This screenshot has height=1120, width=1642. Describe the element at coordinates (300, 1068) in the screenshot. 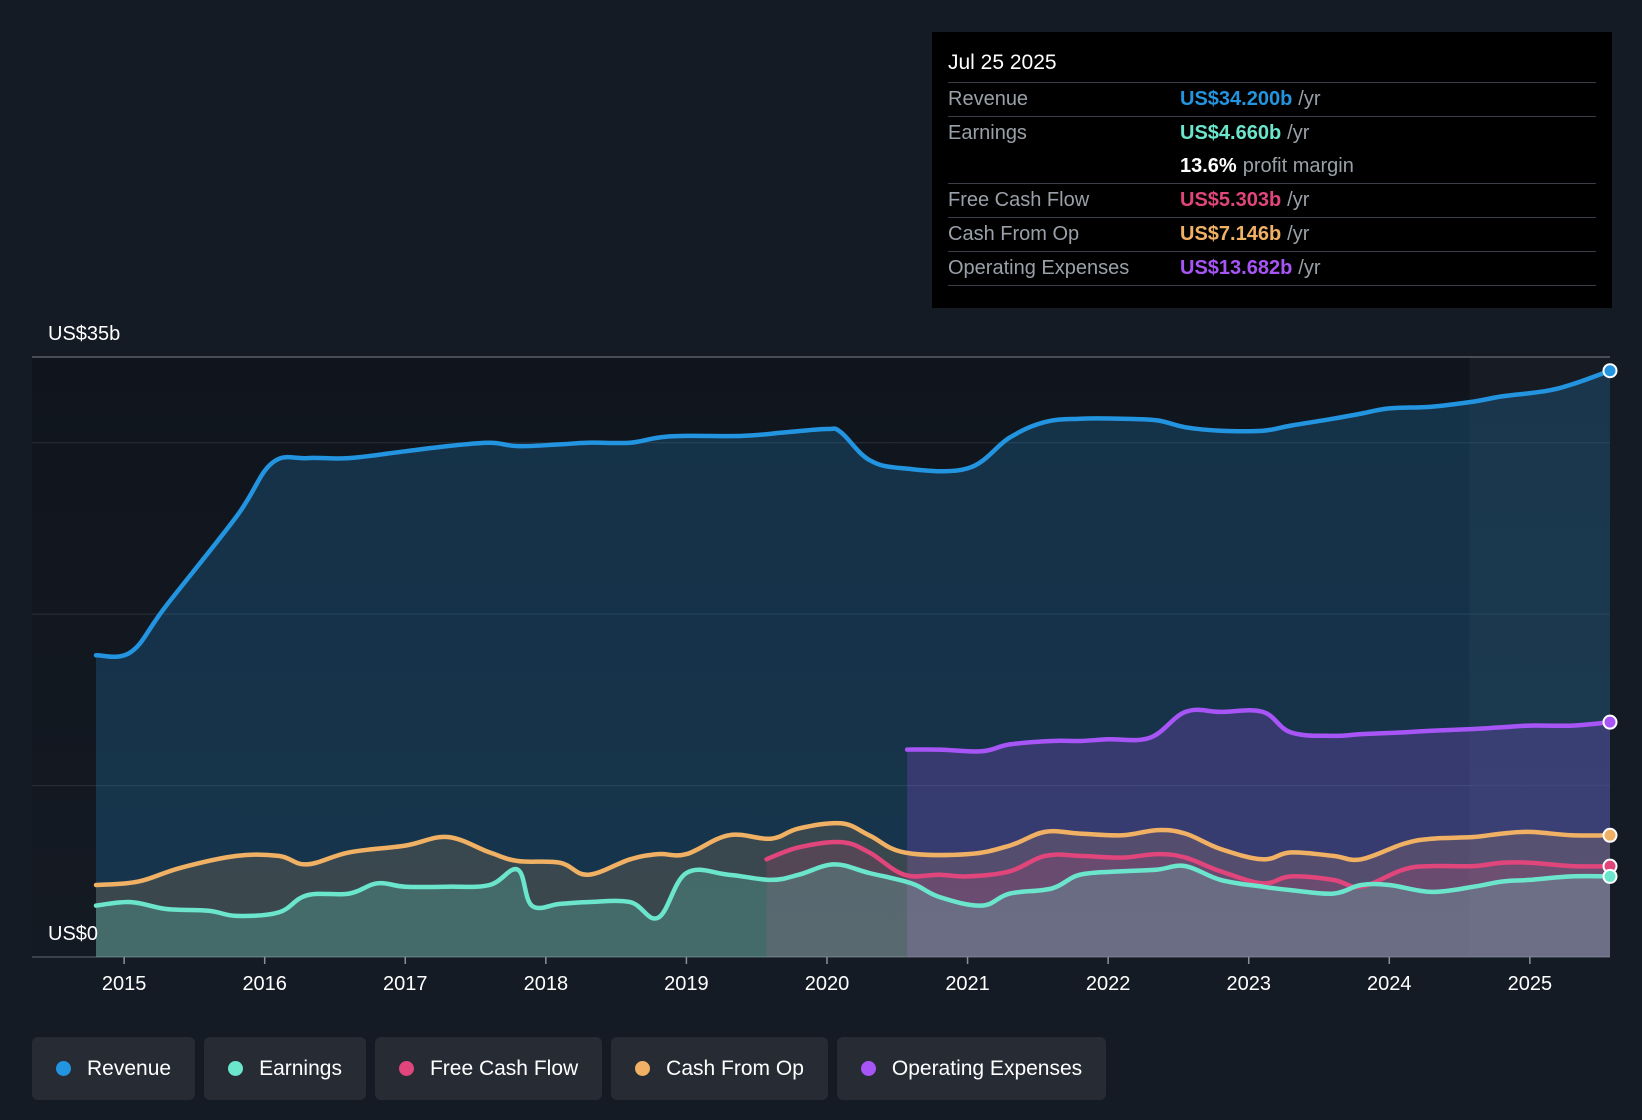

I see `legend-label: Earnings` at that location.